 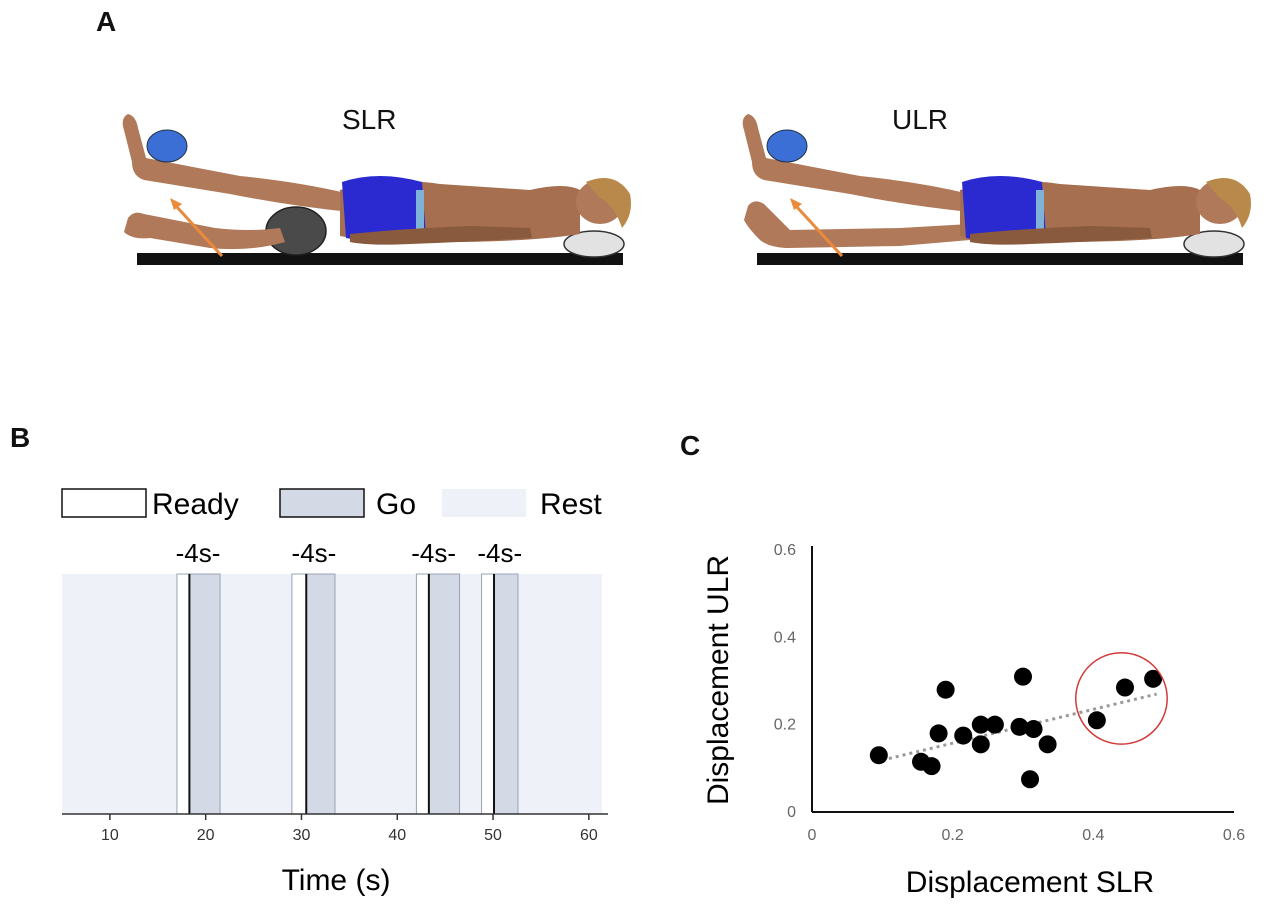 What do you see at coordinates (791, 812) in the screenshot?
I see `y-tick-label-0: 0` at bounding box center [791, 812].